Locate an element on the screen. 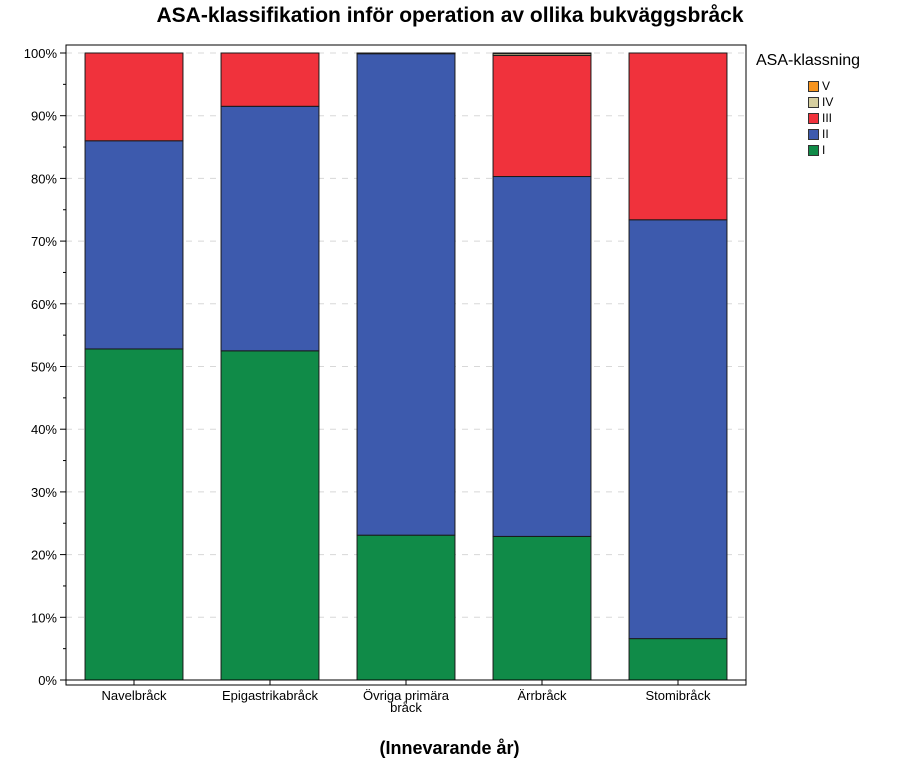 The image size is (899, 773). legend-item-III: III is located at coordinates (834, 118).